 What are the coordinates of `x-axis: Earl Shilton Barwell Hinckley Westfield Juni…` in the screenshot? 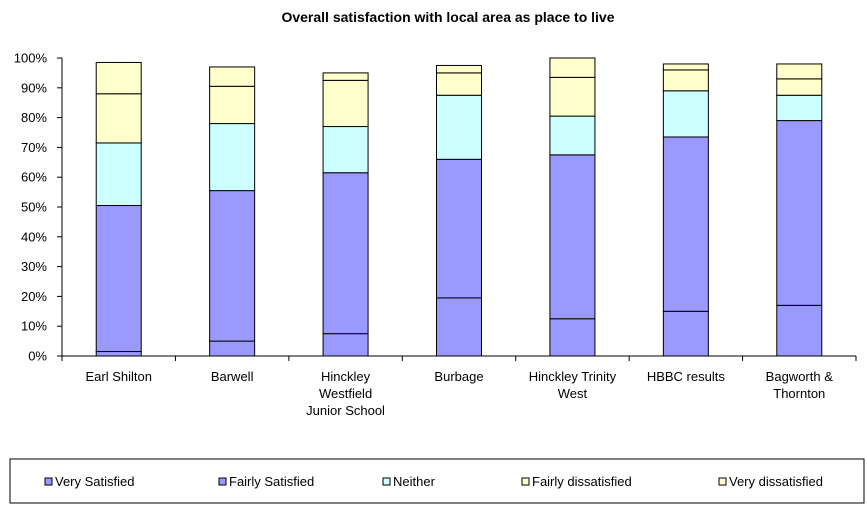 It's located at (459, 386).